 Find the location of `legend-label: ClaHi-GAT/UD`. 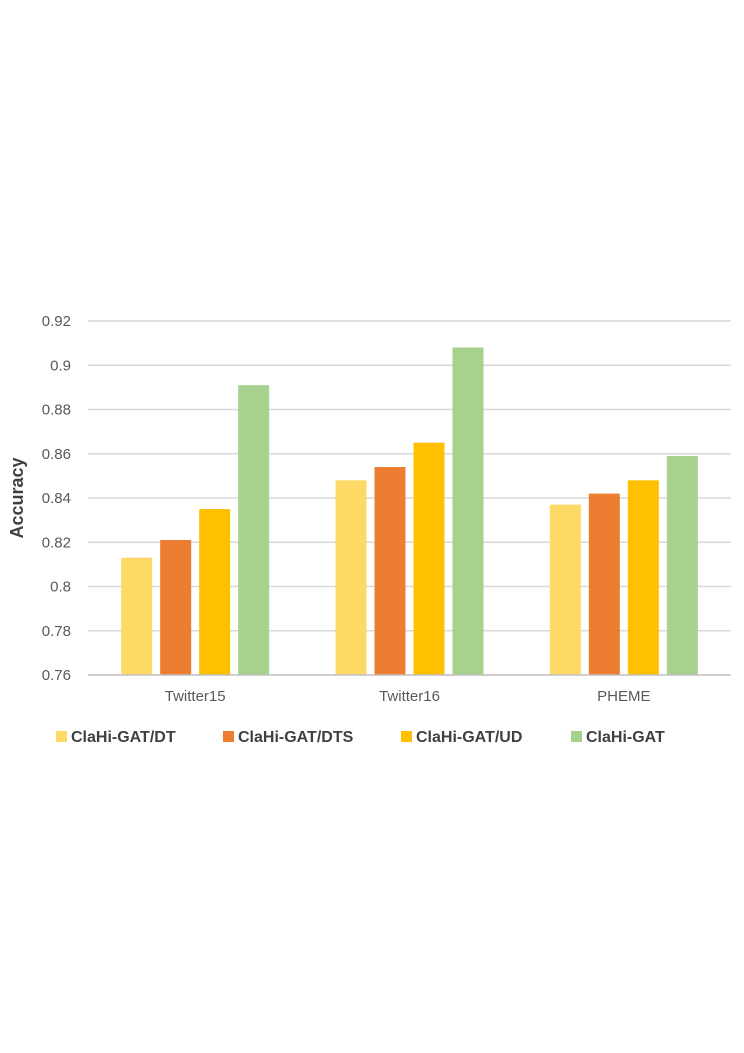

legend-label: ClaHi-GAT/UD is located at coordinates (469, 737).